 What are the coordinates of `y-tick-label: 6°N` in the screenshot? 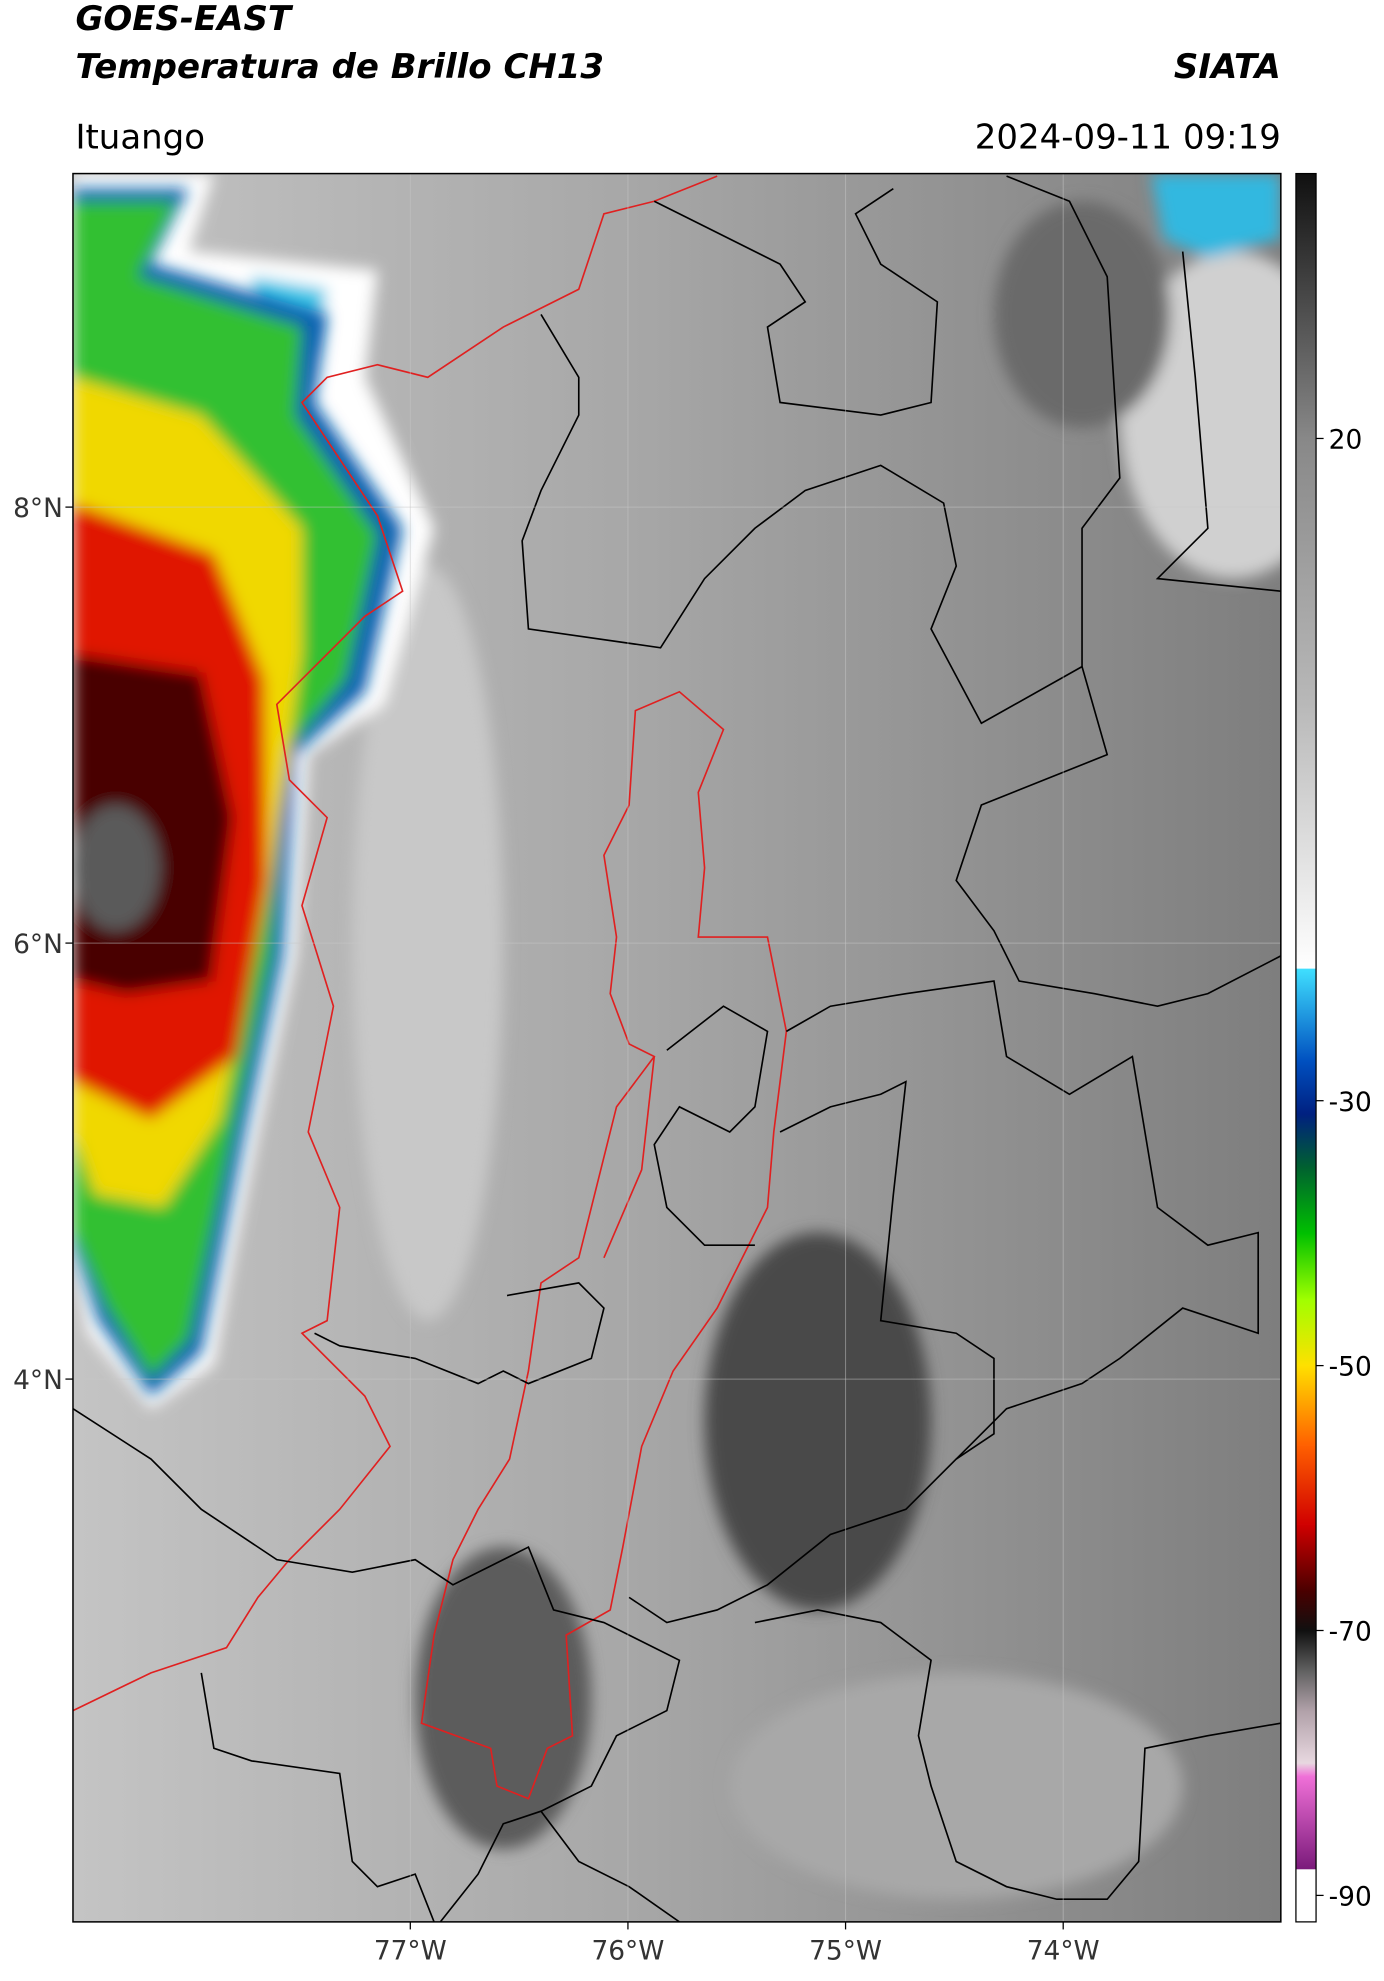 It's located at (38, 944).